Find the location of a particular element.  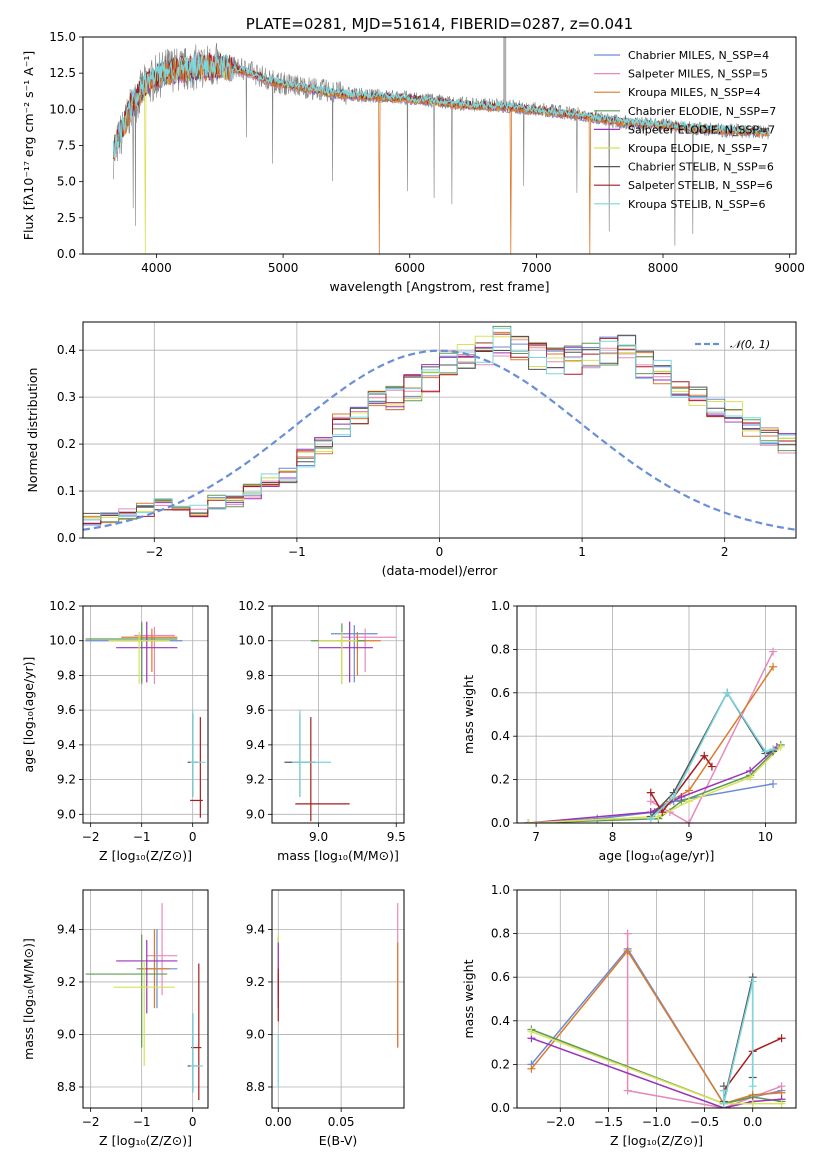

x-axis-label: E(B-V) is located at coordinates (338, 1140).